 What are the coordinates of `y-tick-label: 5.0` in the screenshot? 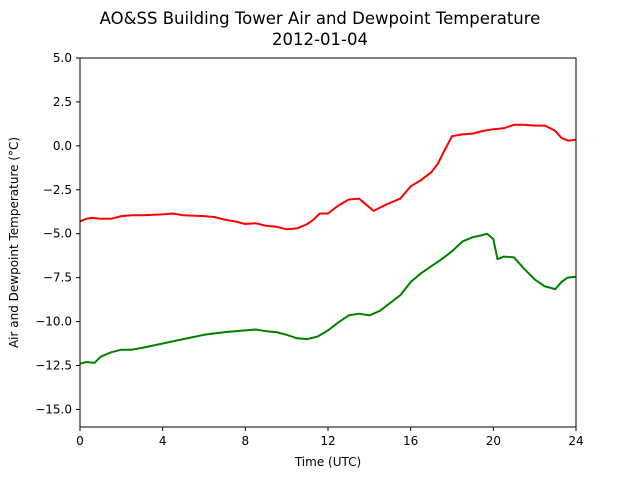 It's located at (62, 58).